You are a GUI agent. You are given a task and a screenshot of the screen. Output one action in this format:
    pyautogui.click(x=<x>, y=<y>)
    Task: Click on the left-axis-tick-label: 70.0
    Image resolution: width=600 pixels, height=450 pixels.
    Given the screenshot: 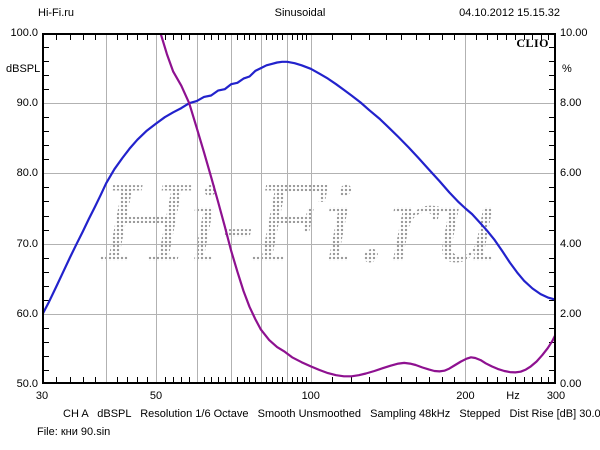 What is the action you would take?
    pyautogui.click(x=27, y=243)
    